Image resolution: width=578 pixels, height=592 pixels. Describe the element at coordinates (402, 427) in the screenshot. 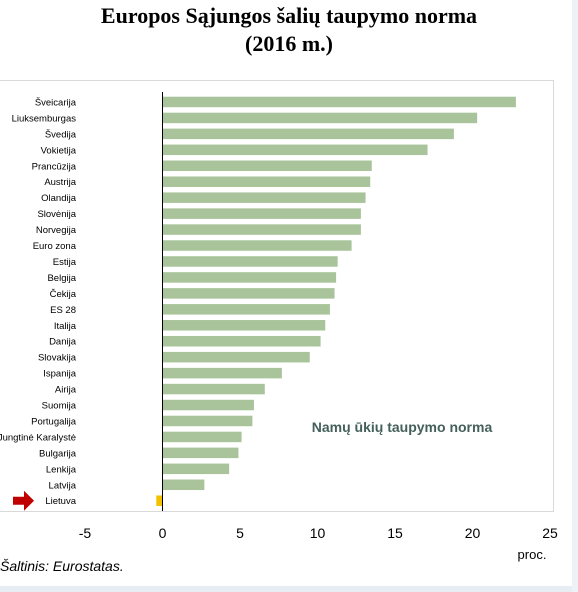

I see `chart-annotation: Namų ūkių taupymo norma` at that location.